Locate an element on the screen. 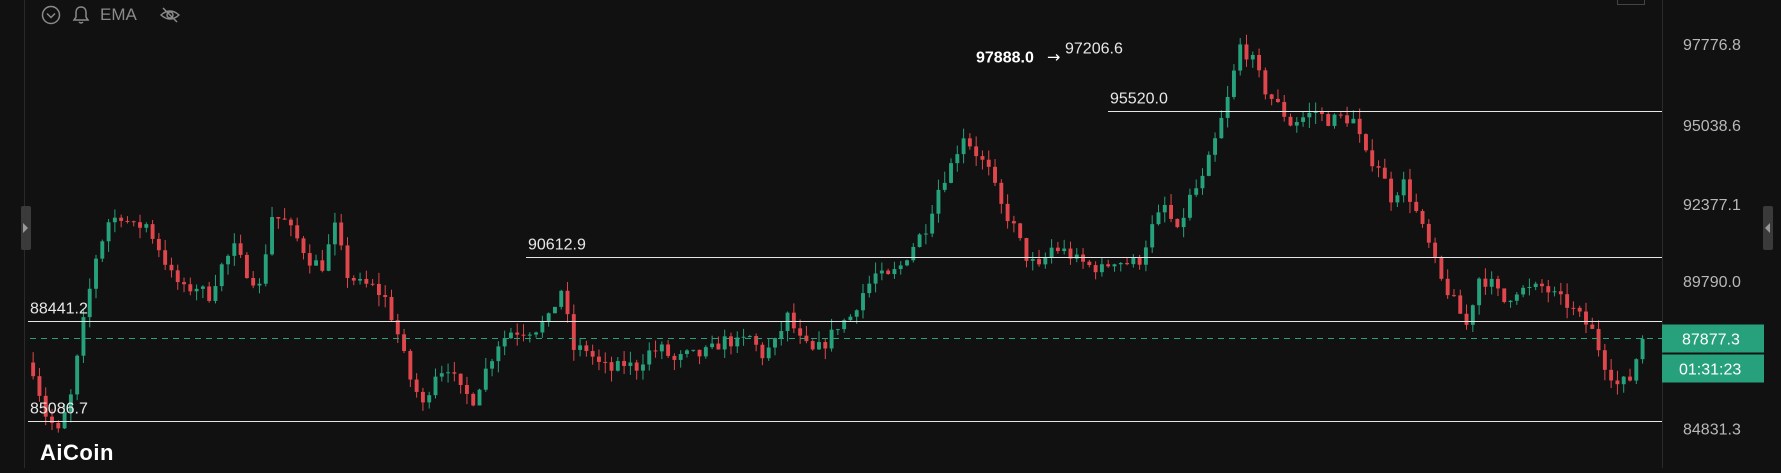 The width and height of the screenshot is (1781, 473). indicator-label: EMA is located at coordinates (118, 14).